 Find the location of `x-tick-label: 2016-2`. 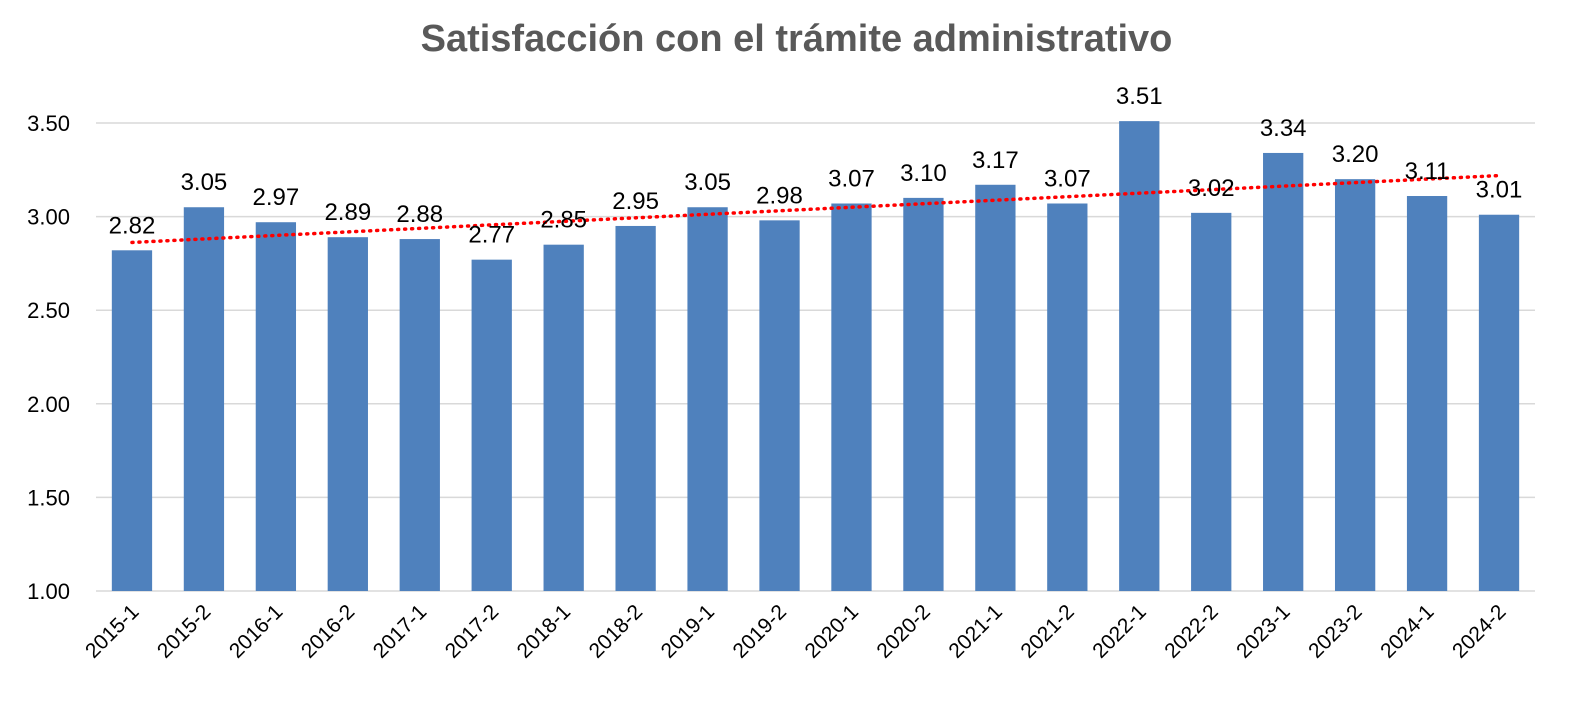

x-tick-label: 2016-2 is located at coordinates (328, 631).